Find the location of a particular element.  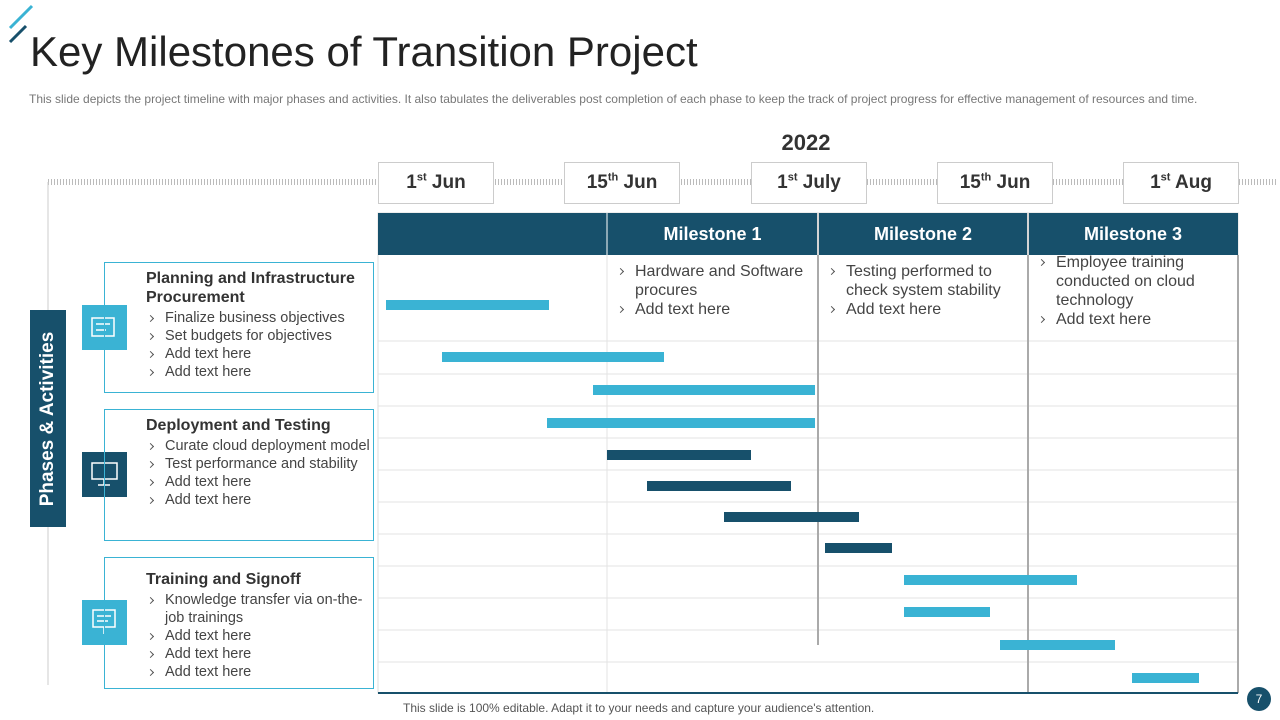

page-number: 7 is located at coordinates (1259, 699).